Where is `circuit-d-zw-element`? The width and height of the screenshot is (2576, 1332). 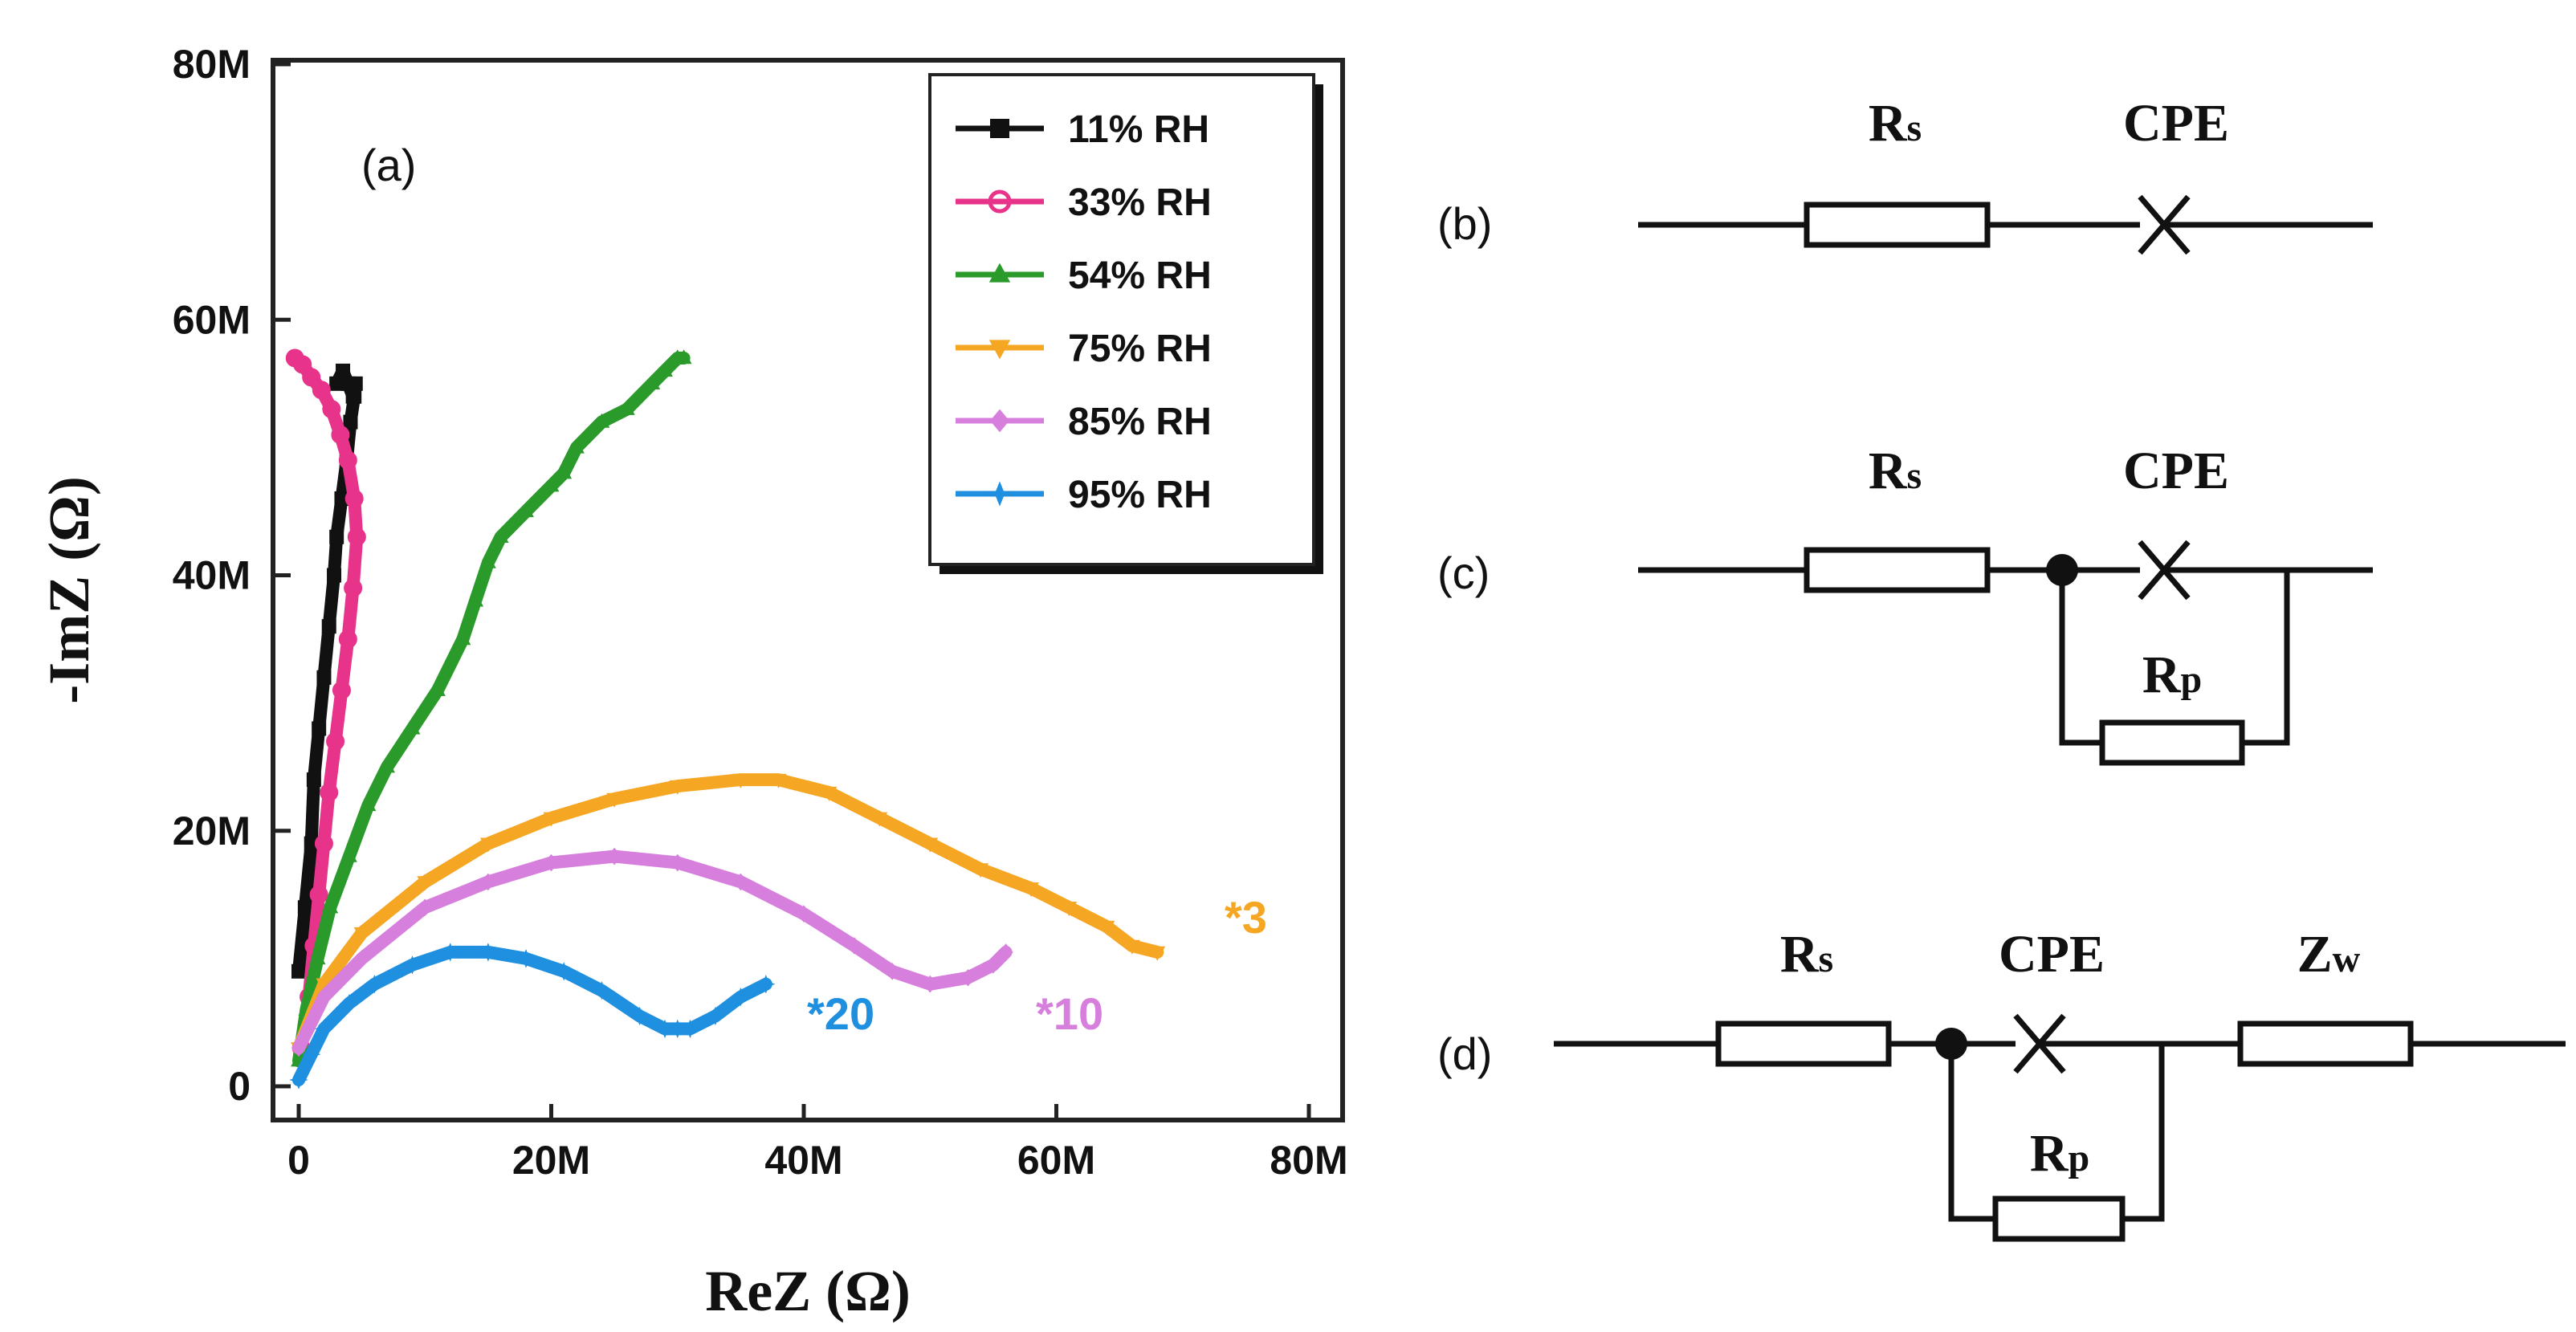
circuit-d-zw-element is located at coordinates (2325, 1043).